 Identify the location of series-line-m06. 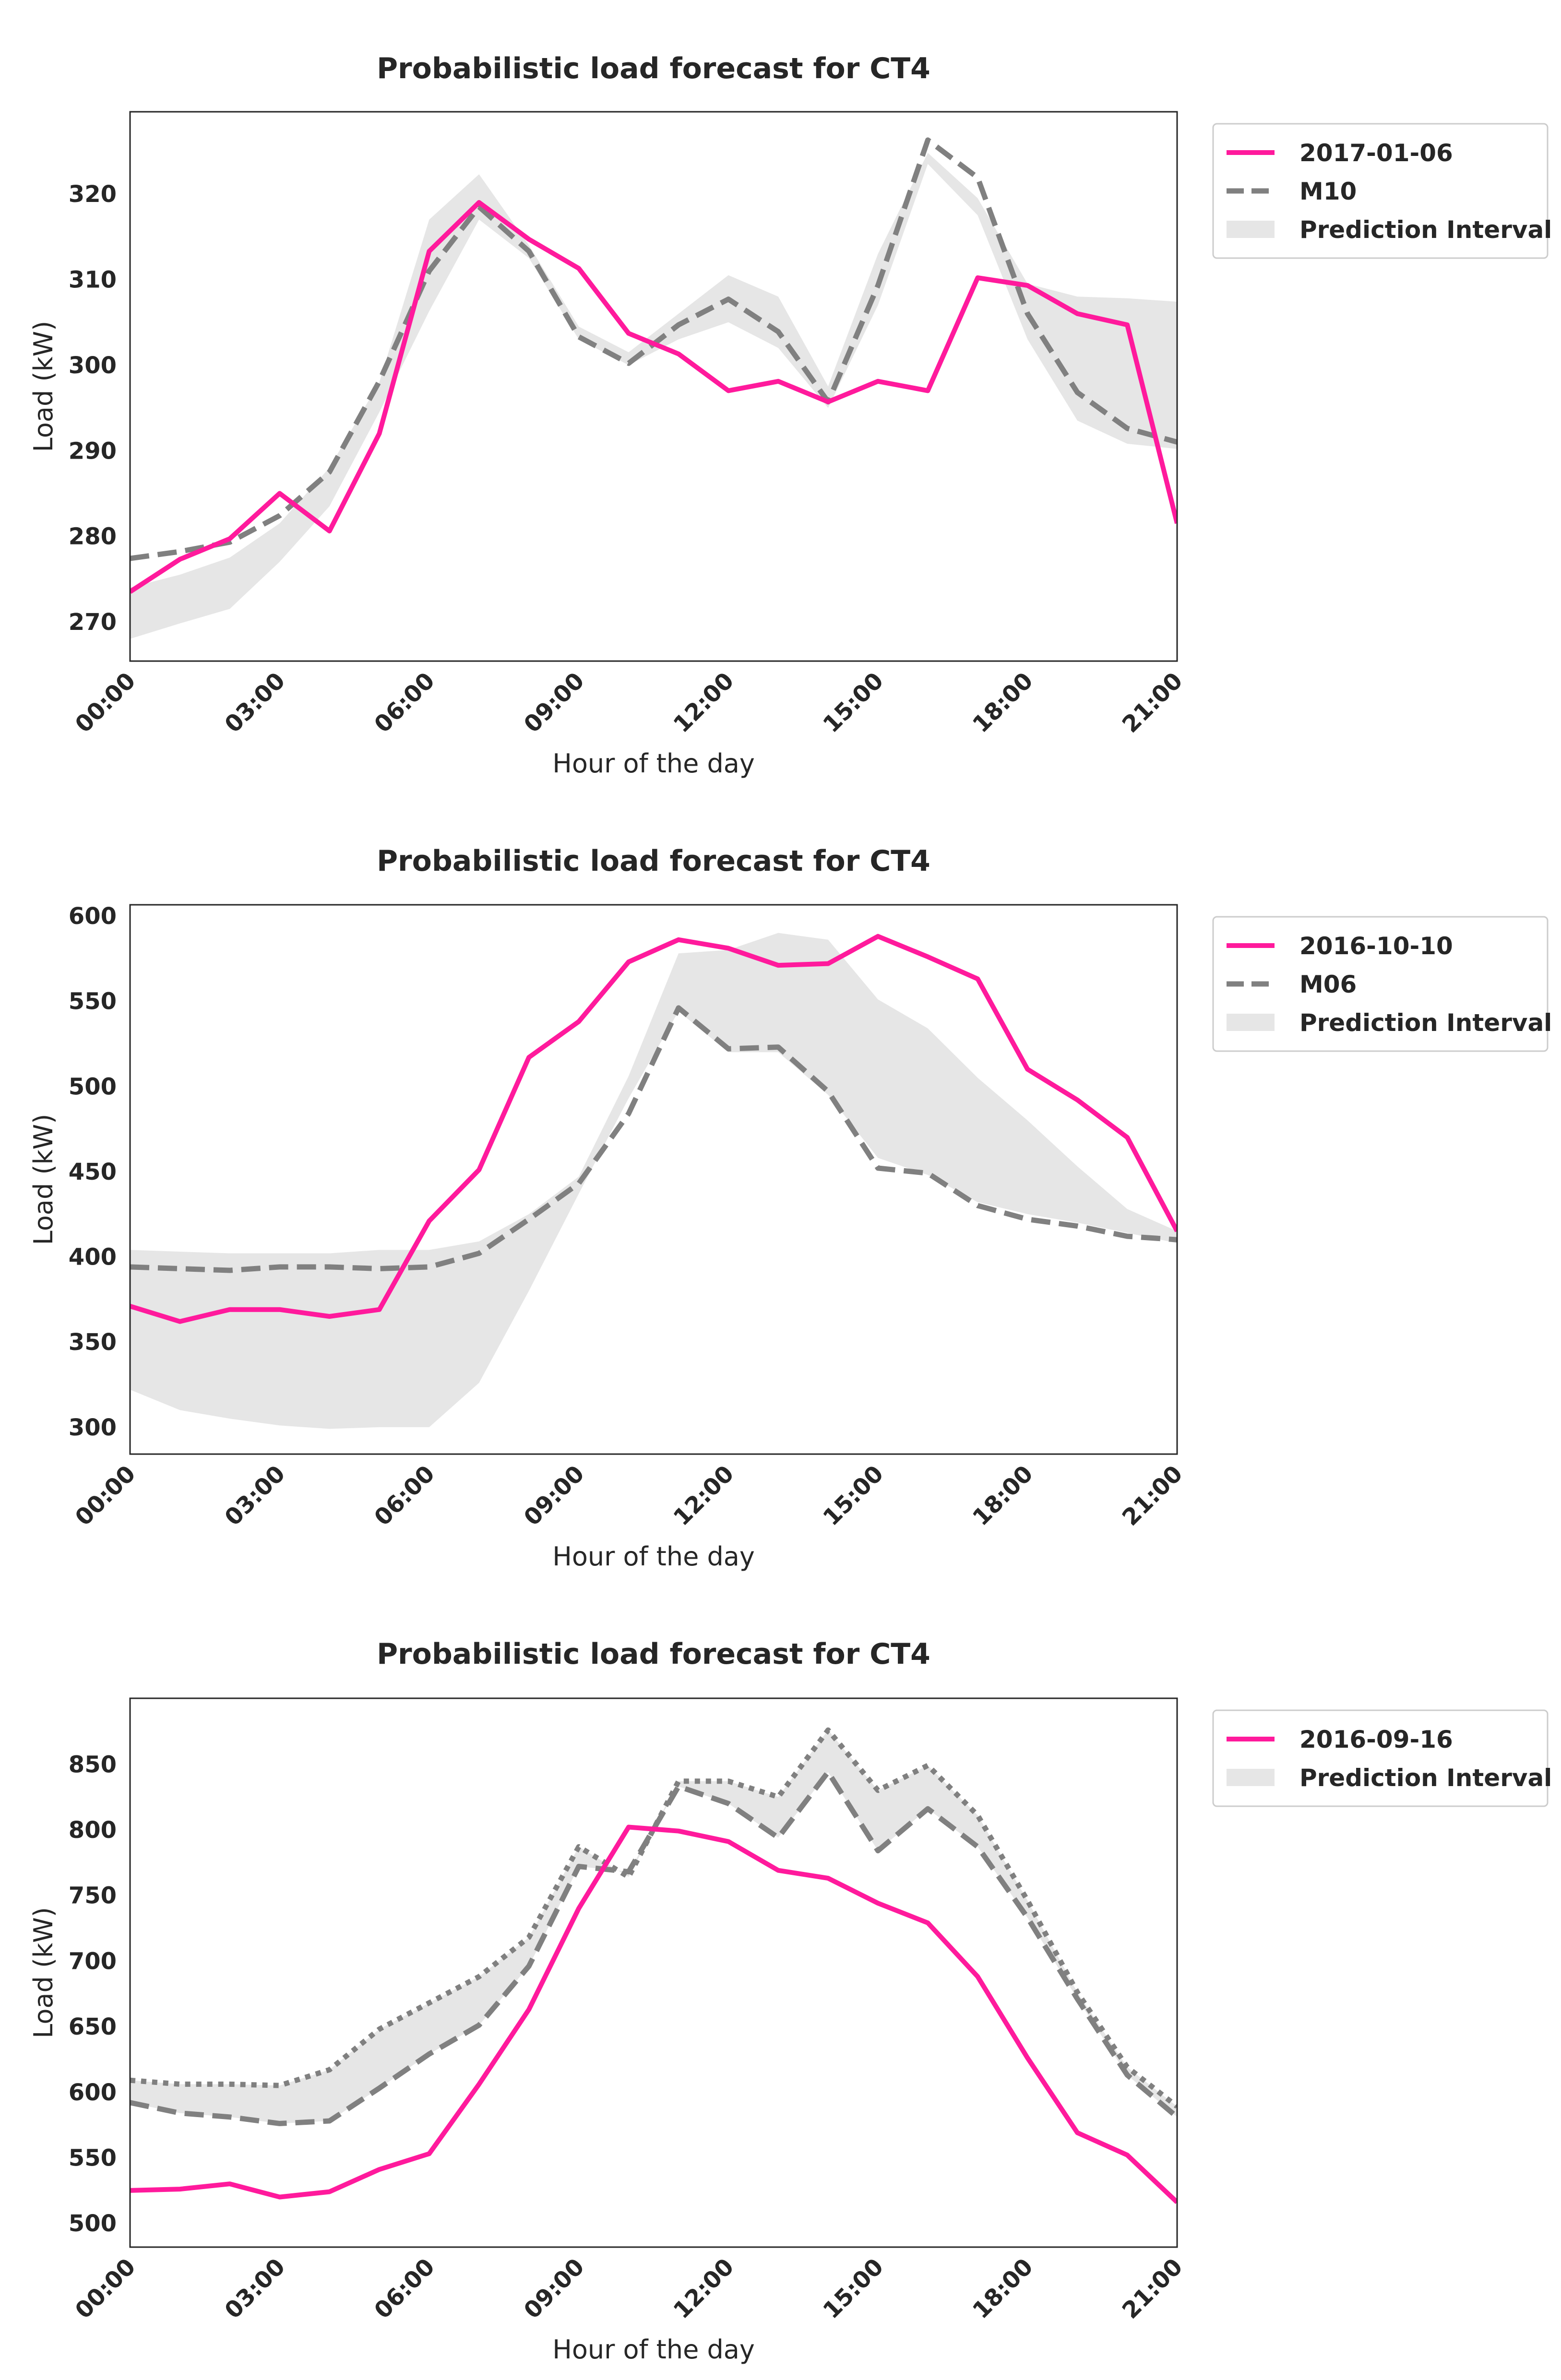
(653, 1139).